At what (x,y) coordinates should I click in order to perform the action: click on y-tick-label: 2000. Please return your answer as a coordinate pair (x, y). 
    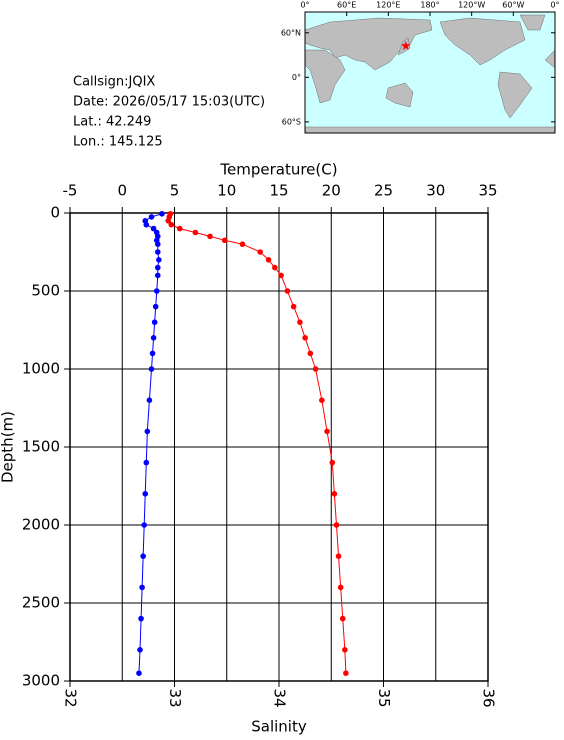
    Looking at the image, I should click on (41, 525).